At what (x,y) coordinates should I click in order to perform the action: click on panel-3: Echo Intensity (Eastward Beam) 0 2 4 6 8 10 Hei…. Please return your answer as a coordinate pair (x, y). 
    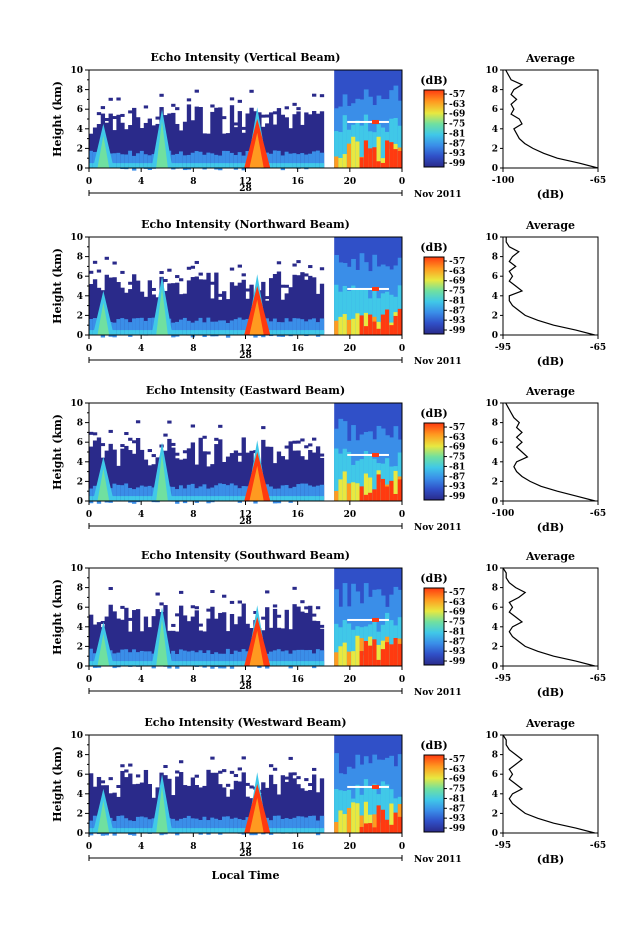
    Looking at the image, I should click on (328, 459).